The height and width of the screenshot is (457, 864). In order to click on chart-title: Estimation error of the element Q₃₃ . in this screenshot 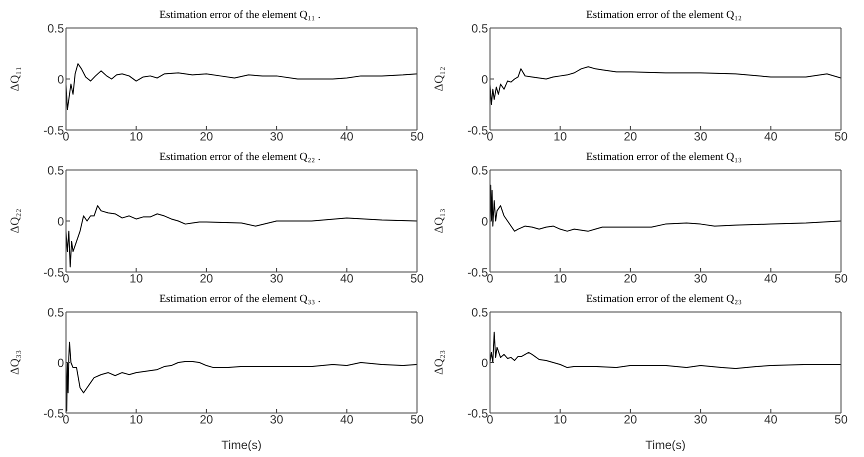, I will do `click(240, 299)`.